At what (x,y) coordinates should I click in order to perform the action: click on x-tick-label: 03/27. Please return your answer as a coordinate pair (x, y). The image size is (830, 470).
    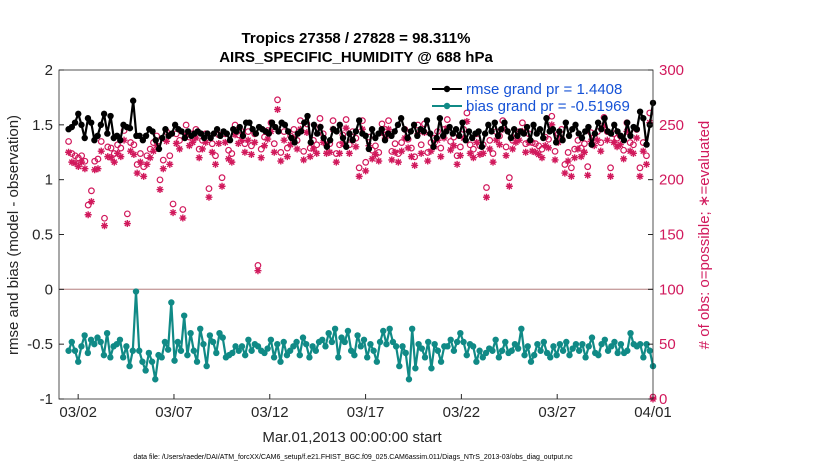
    Looking at the image, I should click on (557, 412).